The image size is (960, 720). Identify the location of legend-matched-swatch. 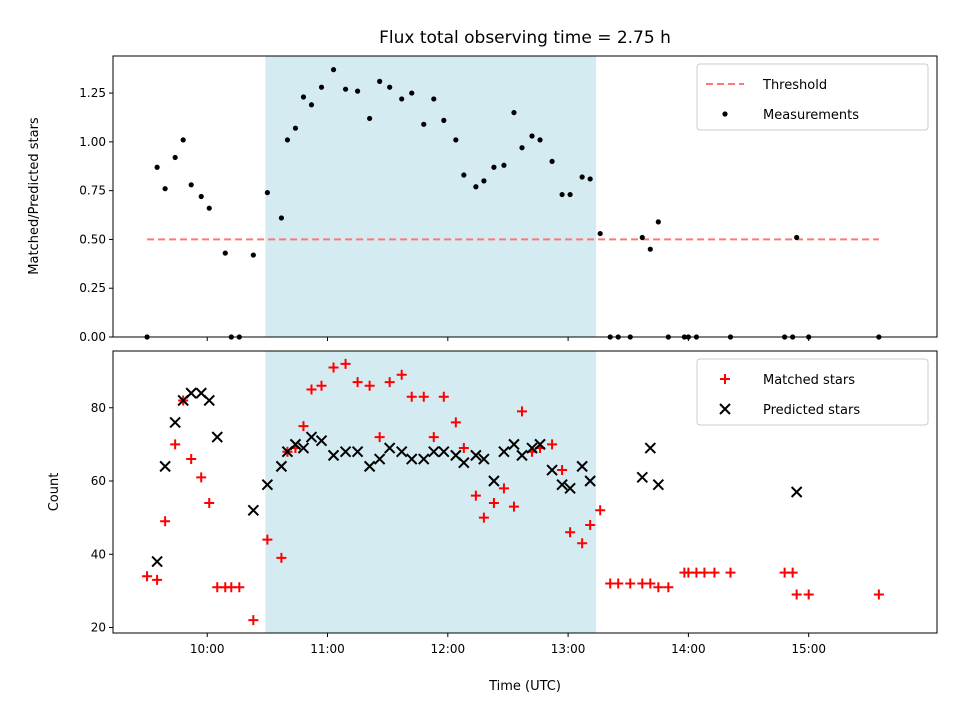
(725, 379).